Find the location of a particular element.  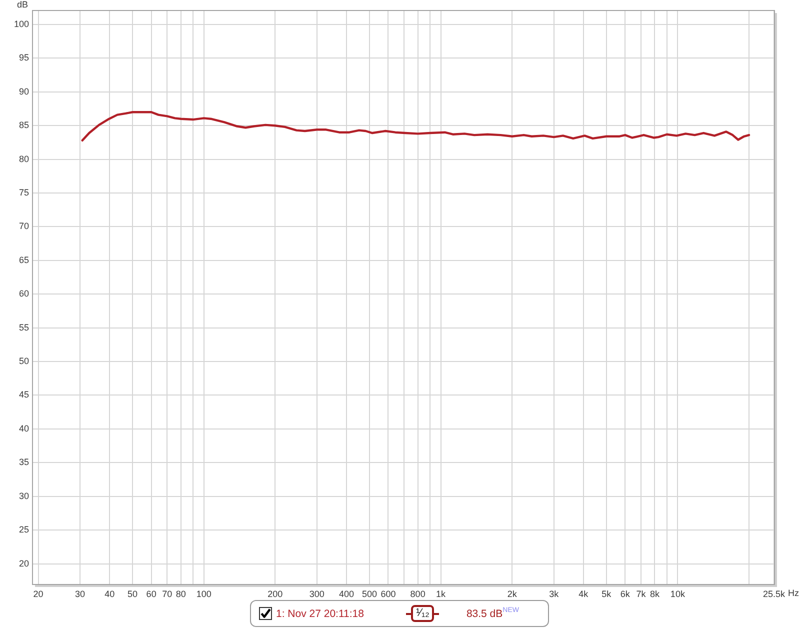

x-tick-label: 300 is located at coordinates (316, 593).